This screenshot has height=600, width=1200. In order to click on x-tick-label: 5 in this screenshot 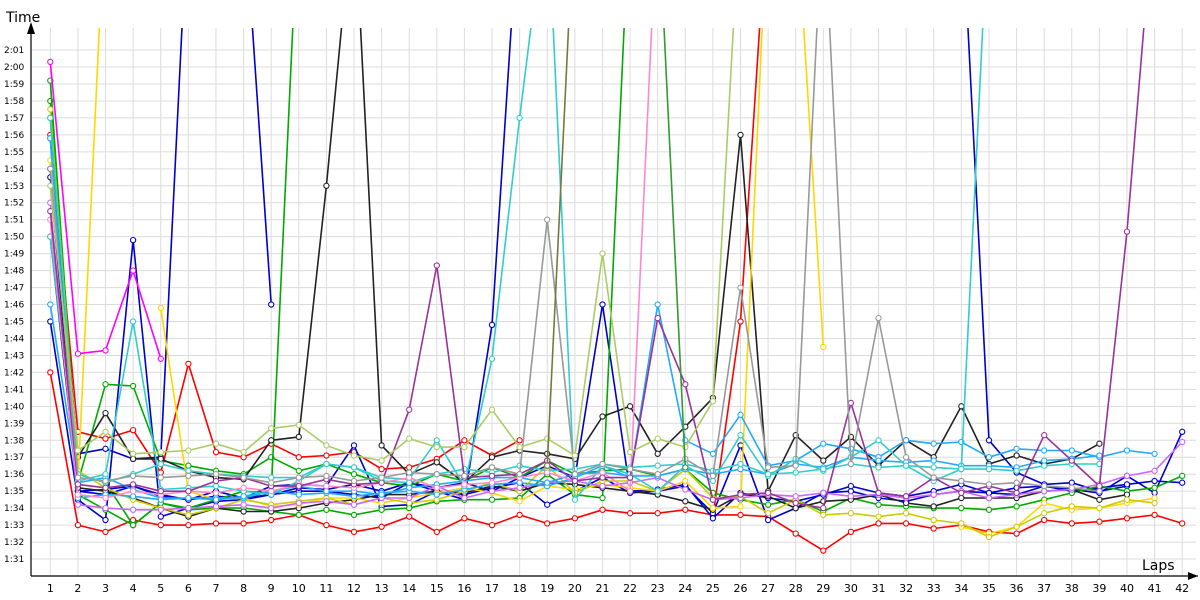, I will do `click(160, 588)`.